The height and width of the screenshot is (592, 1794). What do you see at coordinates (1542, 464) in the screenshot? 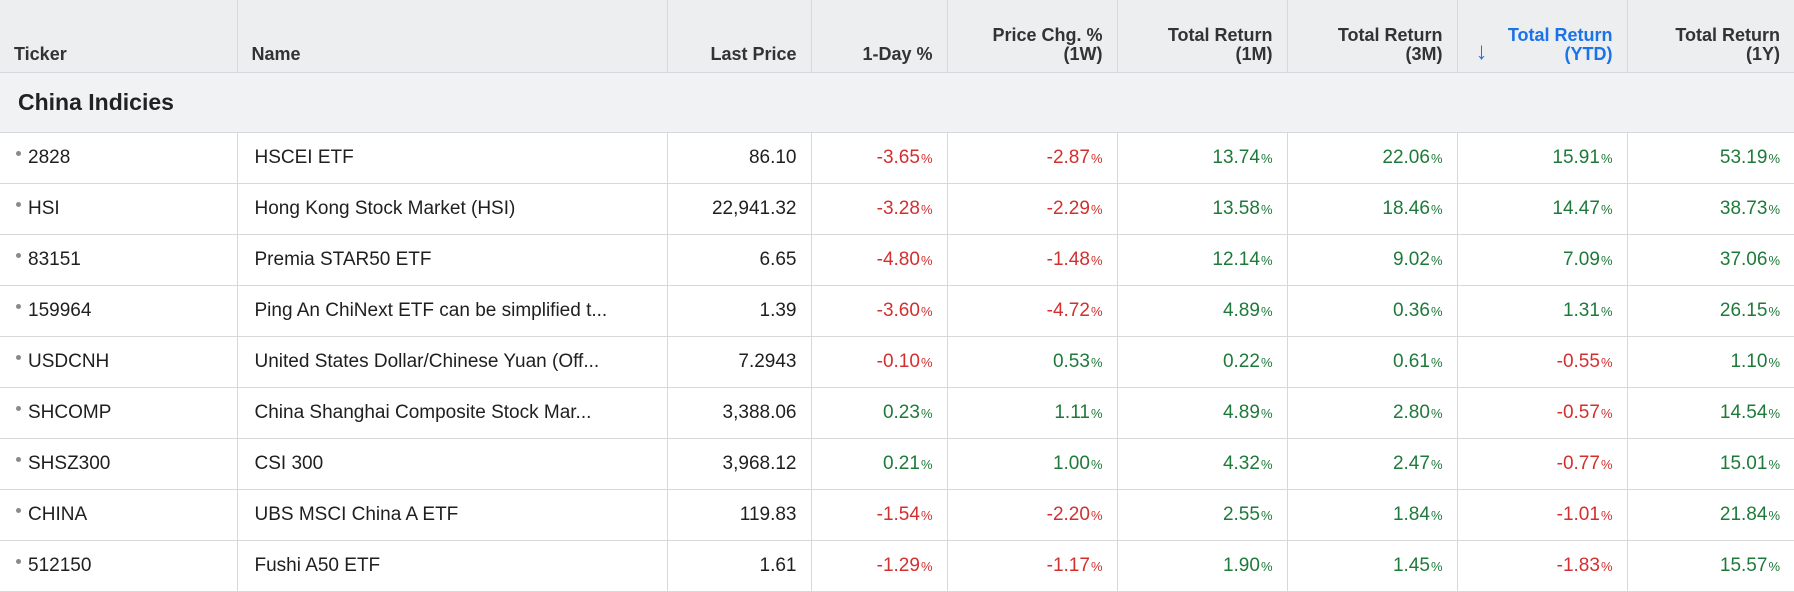
I see `total-return-ytd-cell: -0.77%` at bounding box center [1542, 464].